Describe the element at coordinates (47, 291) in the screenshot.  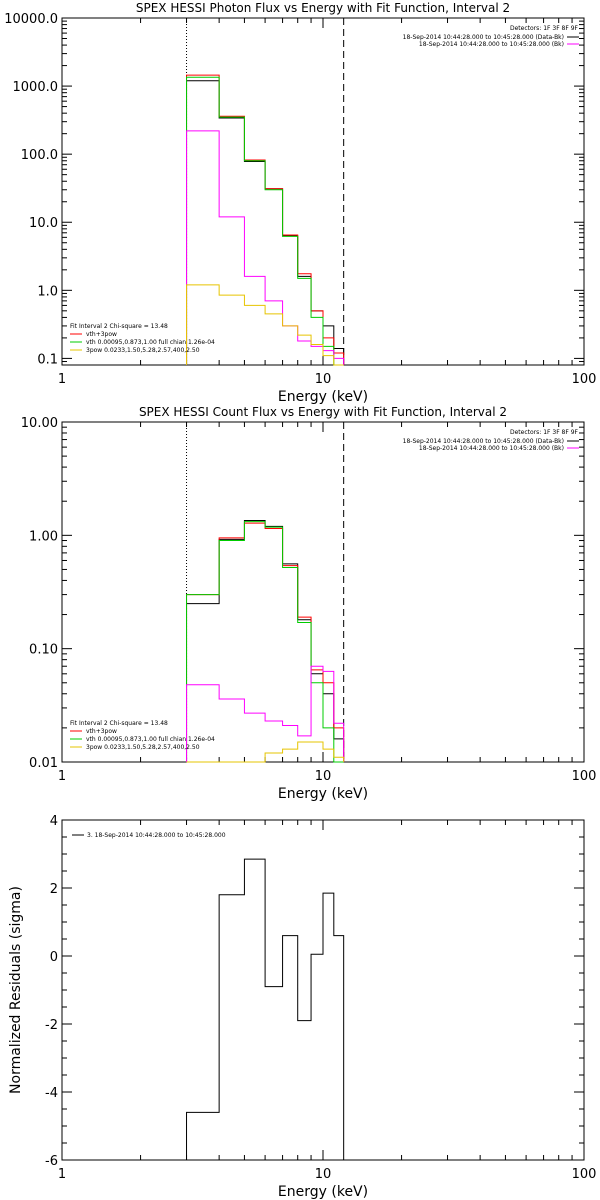
I see `y-tick-label: 1.0` at that location.